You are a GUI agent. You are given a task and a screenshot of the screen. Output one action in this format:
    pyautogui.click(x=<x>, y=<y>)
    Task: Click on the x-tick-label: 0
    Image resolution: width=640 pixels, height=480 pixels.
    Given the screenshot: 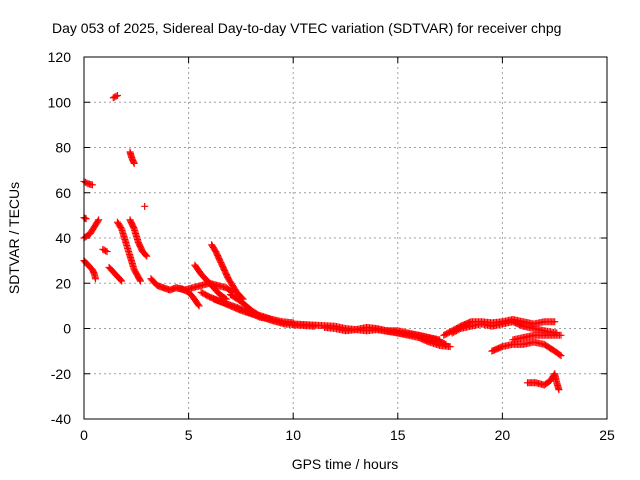 What is the action you would take?
    pyautogui.click(x=84, y=435)
    